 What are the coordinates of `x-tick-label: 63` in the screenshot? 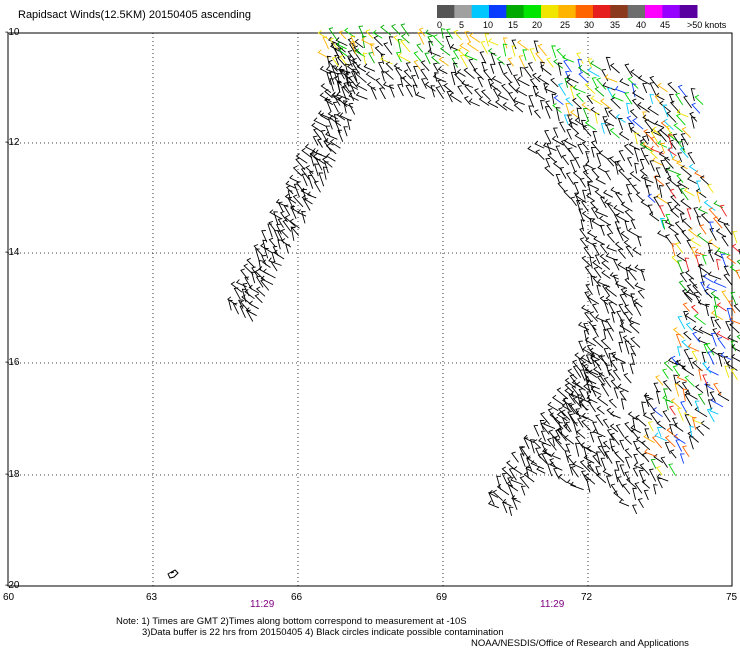 It's located at (152, 597).